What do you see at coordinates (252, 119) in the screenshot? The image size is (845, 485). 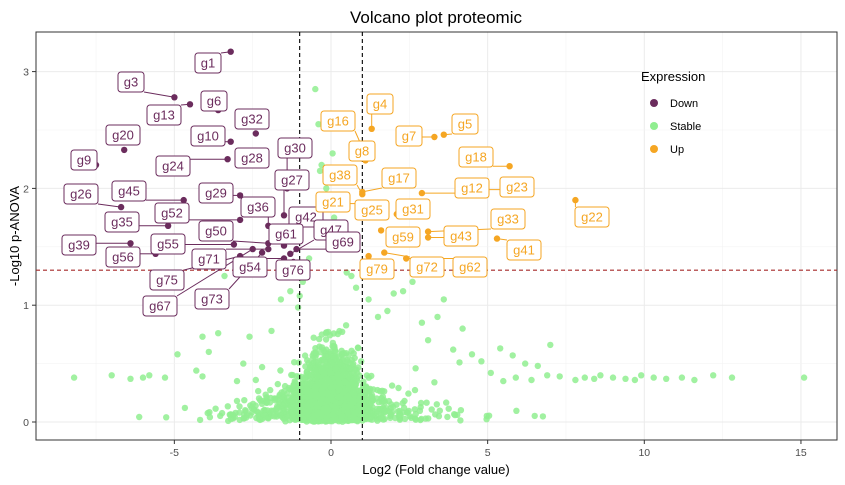 I see `label-box-g32` at bounding box center [252, 119].